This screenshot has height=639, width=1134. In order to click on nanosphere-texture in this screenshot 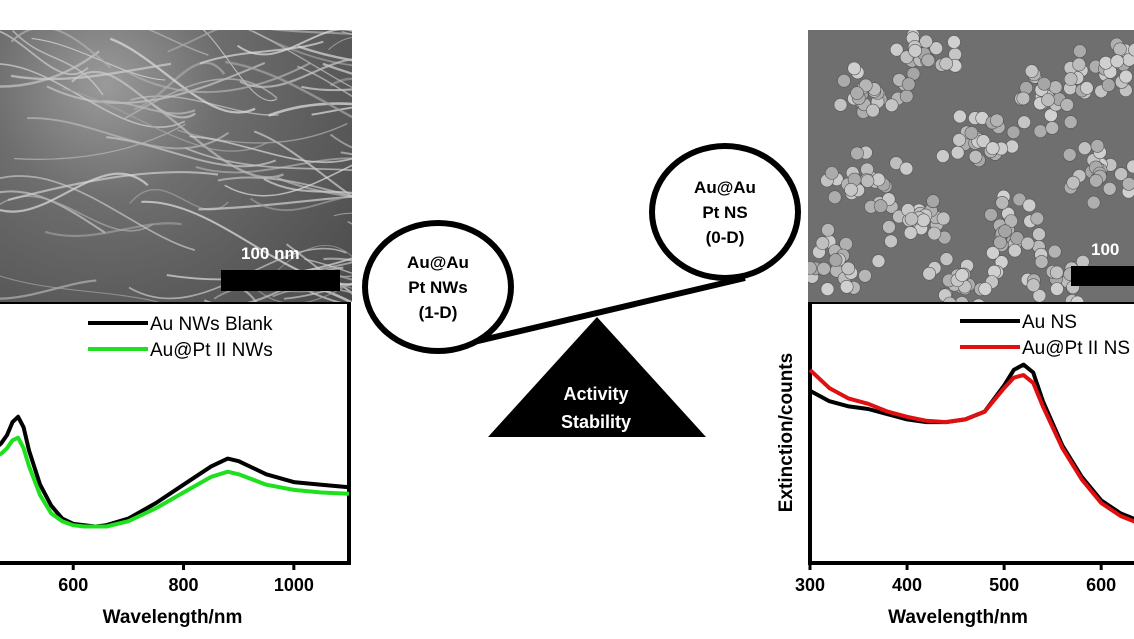, I will do `click(971, 166)`.